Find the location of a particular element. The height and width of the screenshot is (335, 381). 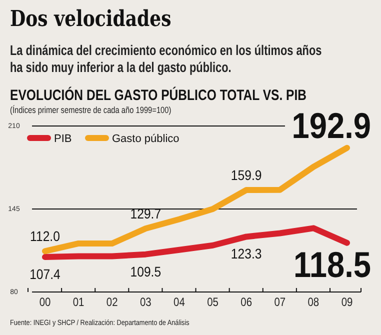

data-label: 112.0 is located at coordinates (45, 236).